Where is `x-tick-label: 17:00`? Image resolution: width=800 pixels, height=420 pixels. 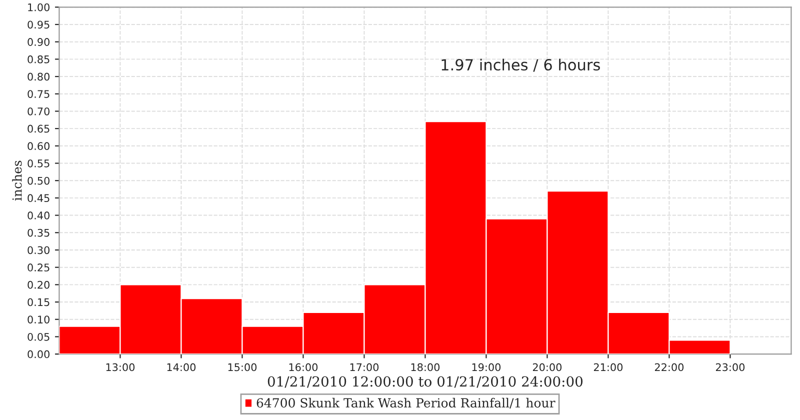 x-tick-label: 17:00 is located at coordinates (364, 367).